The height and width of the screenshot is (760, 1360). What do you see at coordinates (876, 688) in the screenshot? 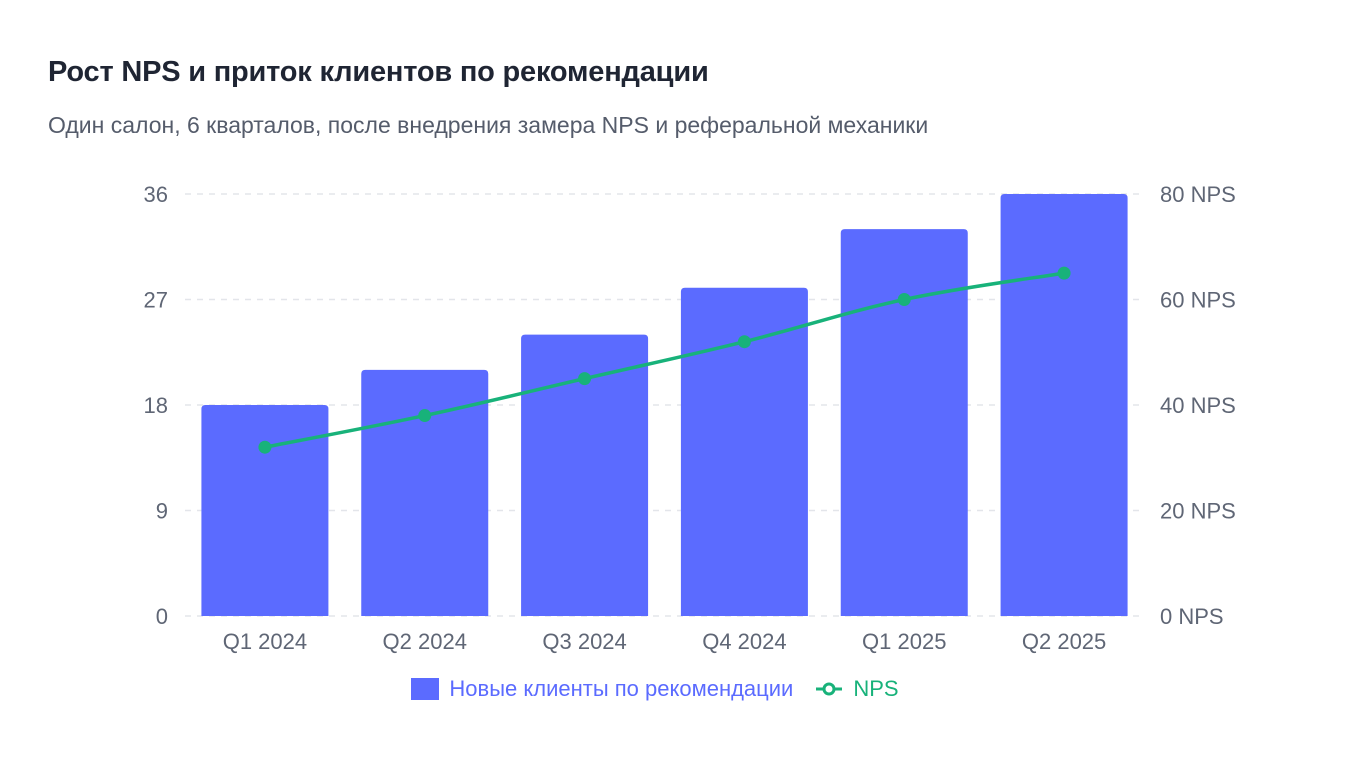
I see `legend-label-nps: NPS` at bounding box center [876, 688].